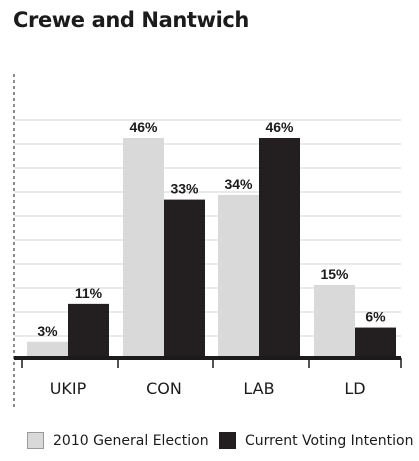 Image resolution: width=419 pixels, height=461 pixels. I want to click on value-label-ukip-current: 11%, so click(89, 293).